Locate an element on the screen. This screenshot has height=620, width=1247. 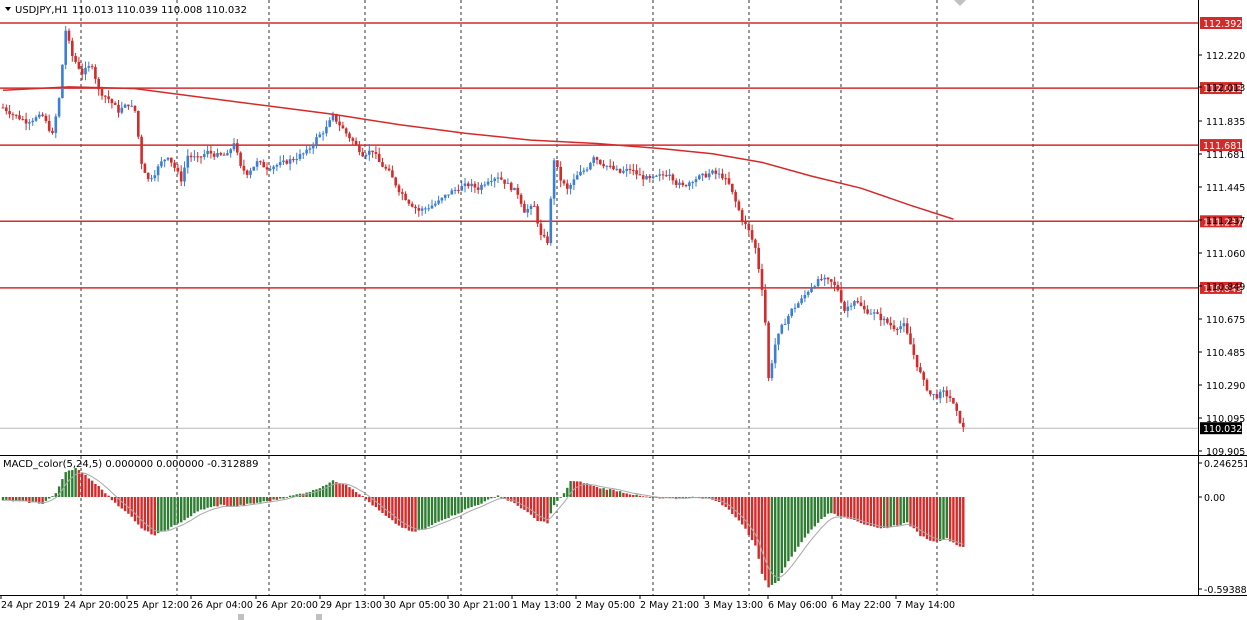
price-tick-label: 111.237 is located at coordinates (1225, 221).